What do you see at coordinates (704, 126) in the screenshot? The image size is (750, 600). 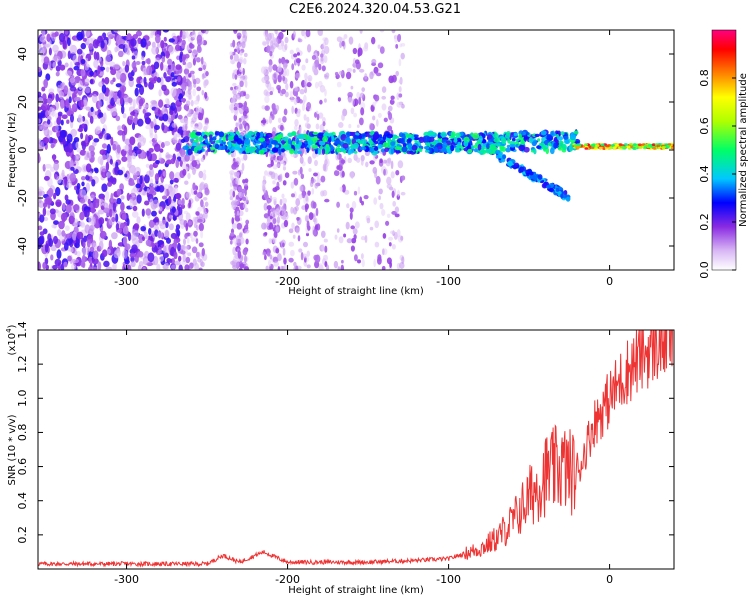 I see `colorbar-tick-label: 0.6` at bounding box center [704, 126].